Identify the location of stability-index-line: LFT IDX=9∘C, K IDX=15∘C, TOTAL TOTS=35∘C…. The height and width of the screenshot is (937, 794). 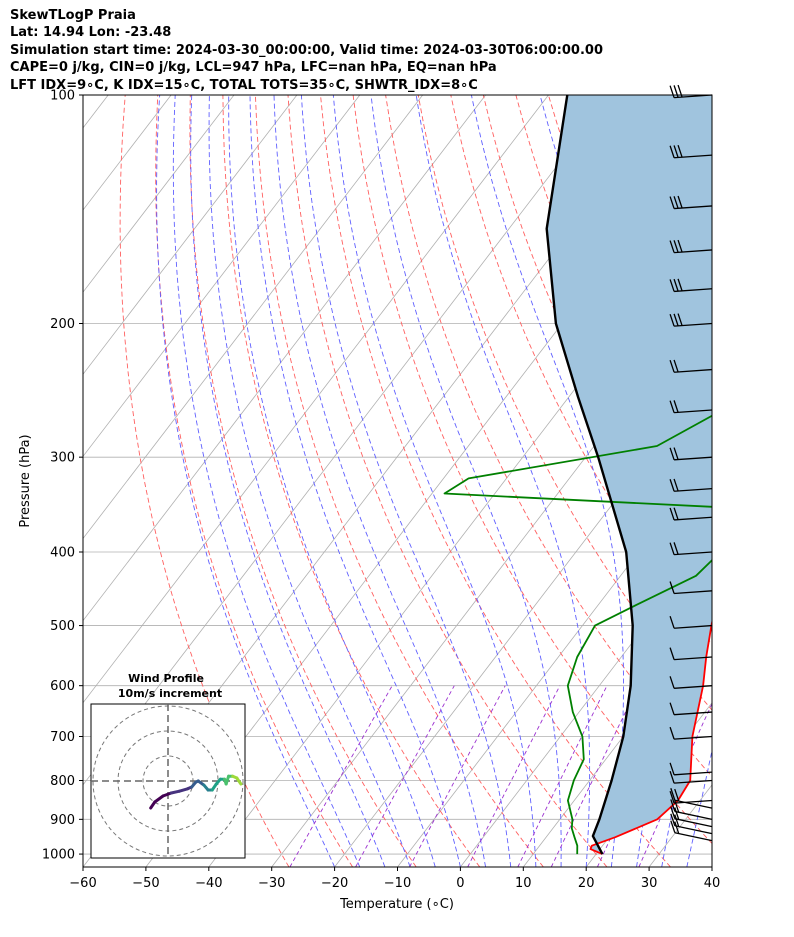
(244, 85).